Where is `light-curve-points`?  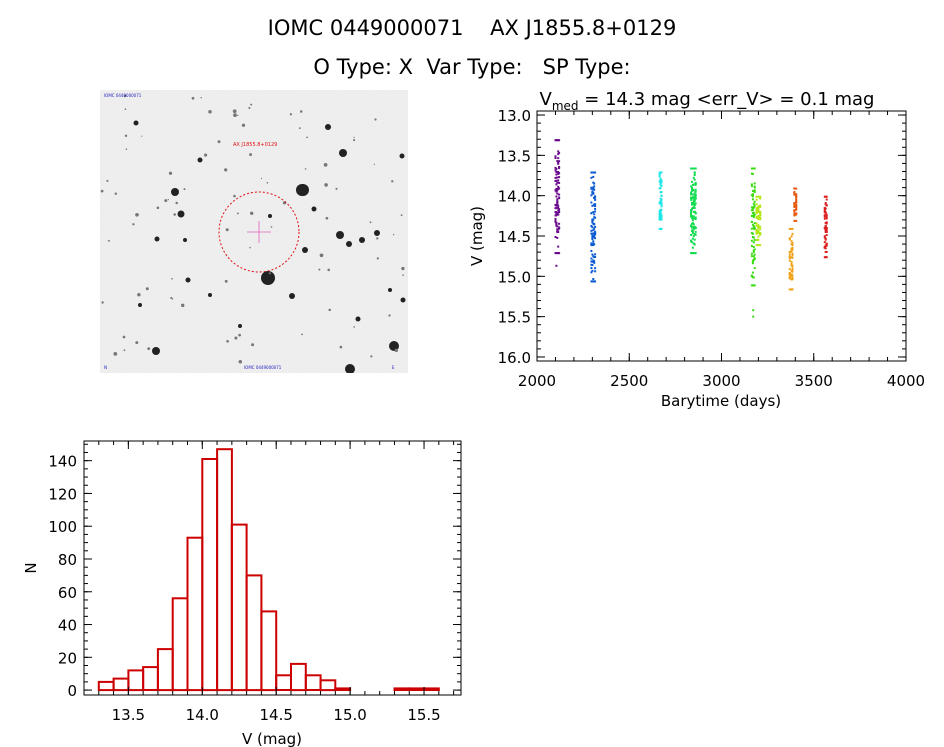 light-curve-points is located at coordinates (691, 228).